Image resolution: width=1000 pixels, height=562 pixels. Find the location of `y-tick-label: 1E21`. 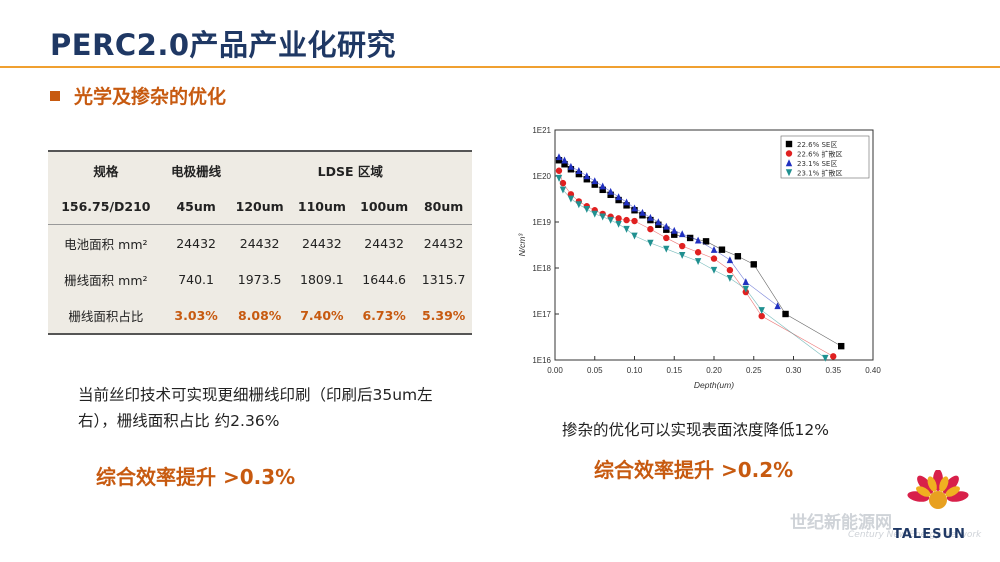

y-tick-label: 1E21 is located at coordinates (541, 130).